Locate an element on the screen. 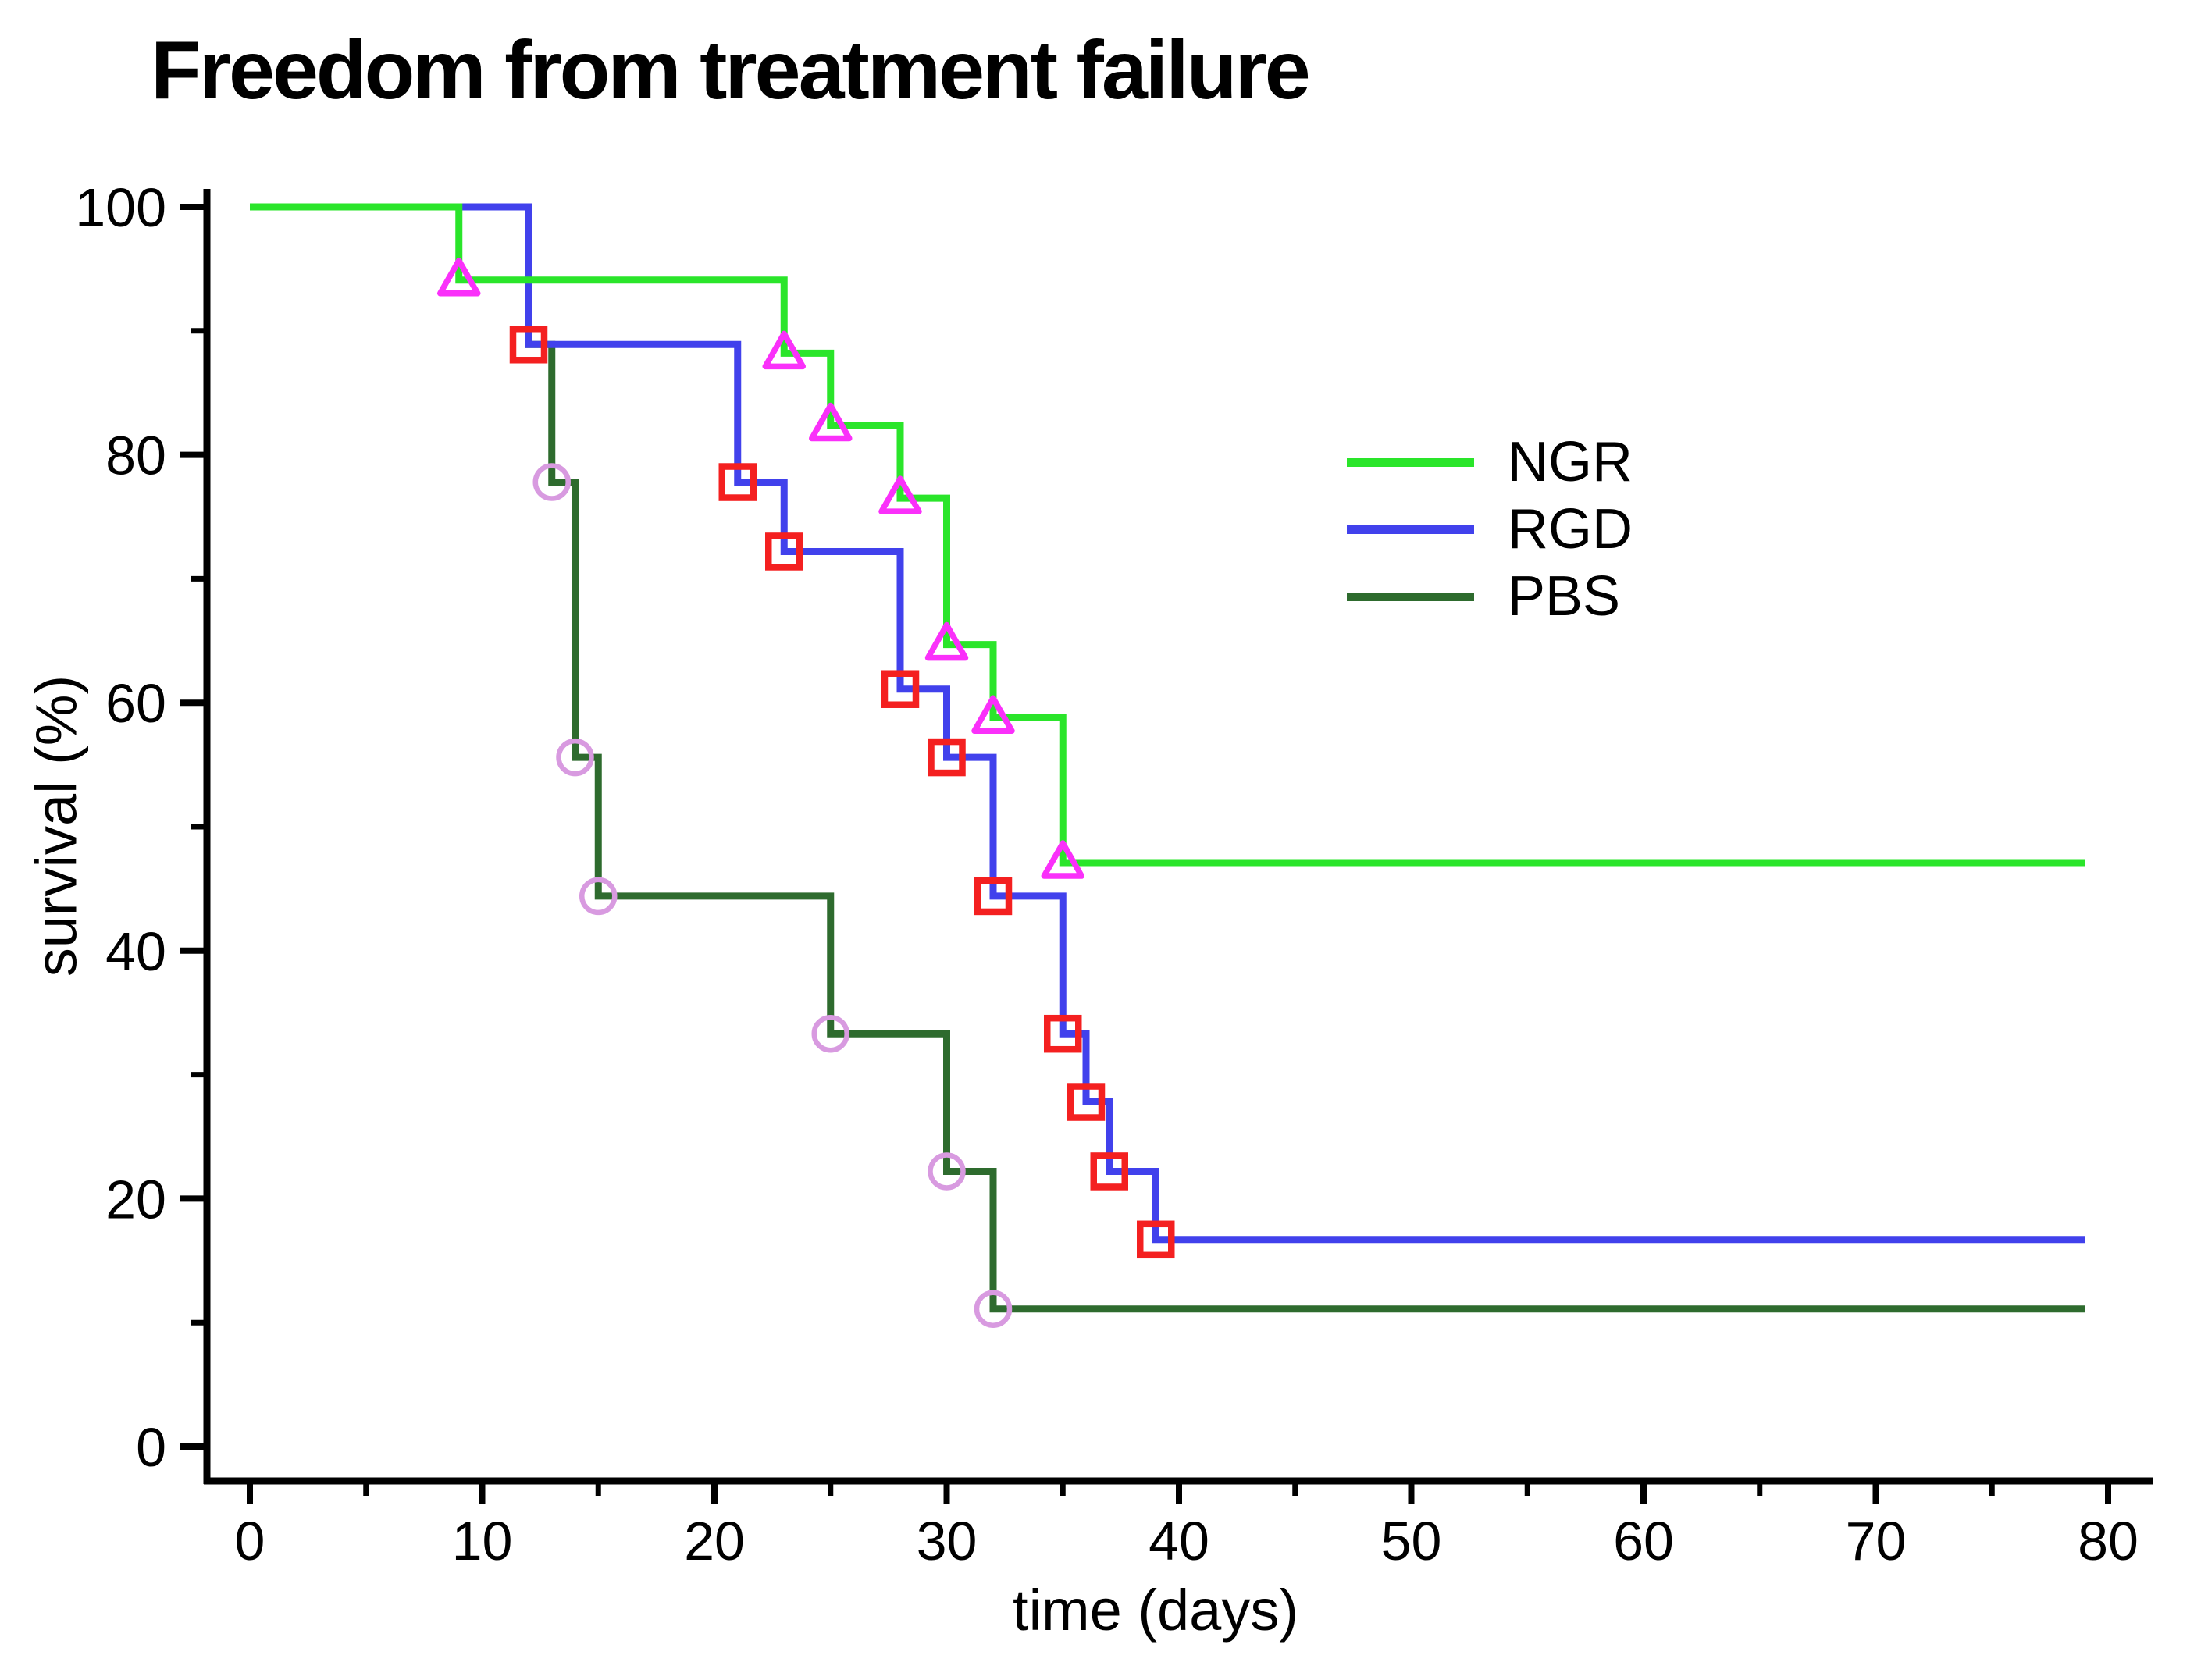  x-axis-tick-label-70: 70 is located at coordinates (1877, 1541).